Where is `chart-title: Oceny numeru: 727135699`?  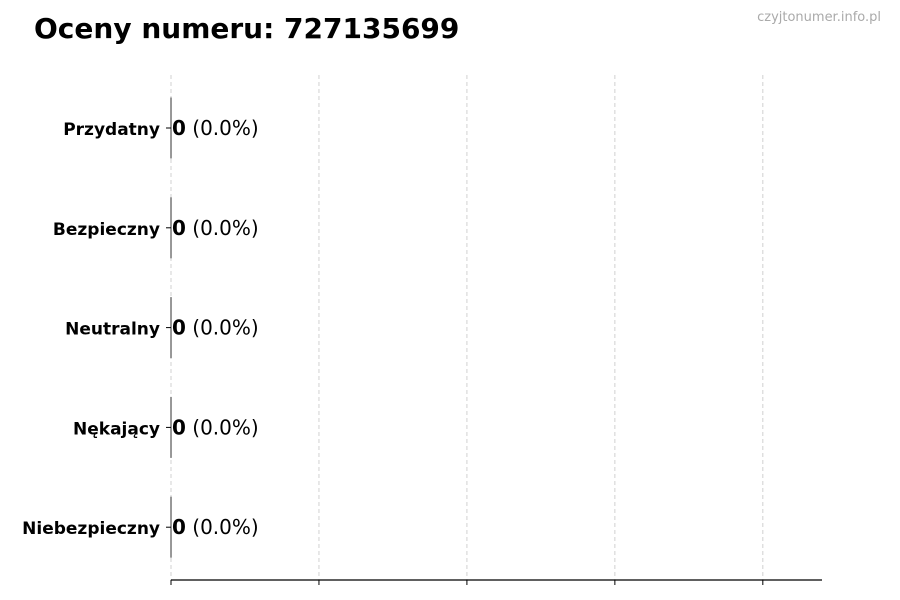
chart-title: Oceny numeru: 727135699 is located at coordinates (247, 28).